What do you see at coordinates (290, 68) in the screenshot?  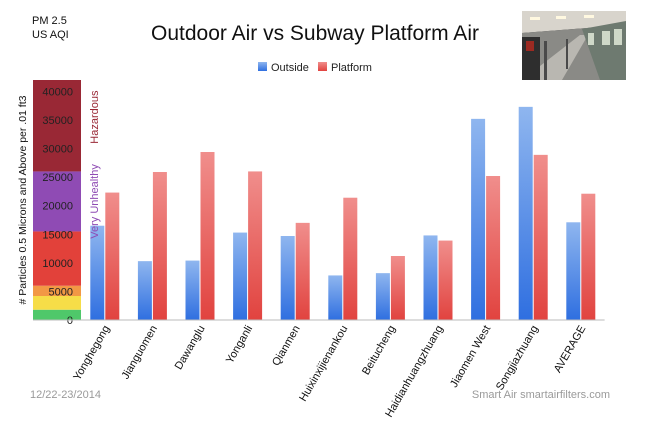 I see `legend-label-outside: Outside` at bounding box center [290, 68].